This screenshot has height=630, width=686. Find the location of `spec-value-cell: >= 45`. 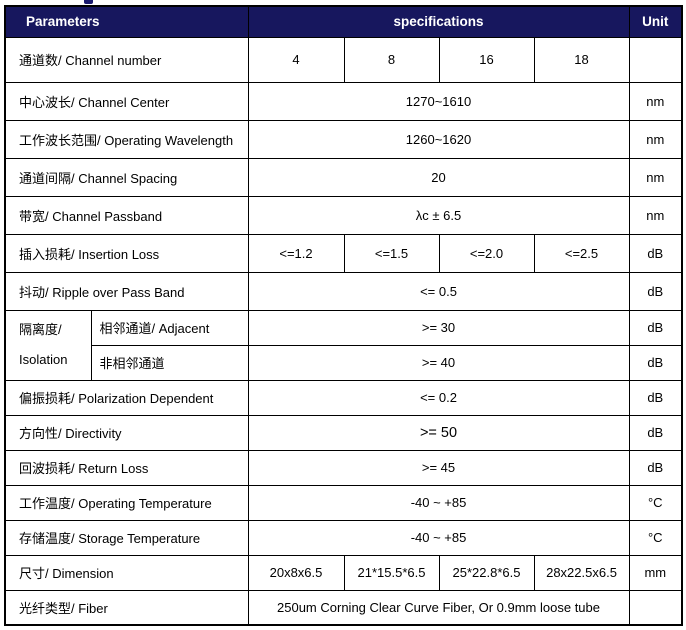

spec-value-cell: >= 45 is located at coordinates (438, 467).